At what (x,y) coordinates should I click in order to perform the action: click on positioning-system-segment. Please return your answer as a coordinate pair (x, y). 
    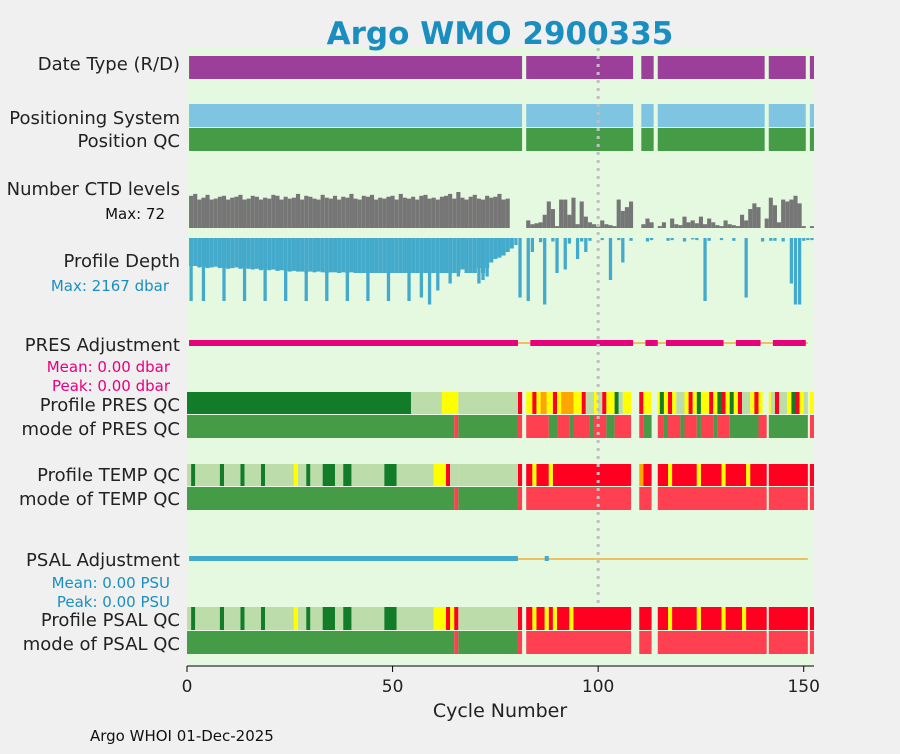
    Looking at the image, I should click on (811, 115).